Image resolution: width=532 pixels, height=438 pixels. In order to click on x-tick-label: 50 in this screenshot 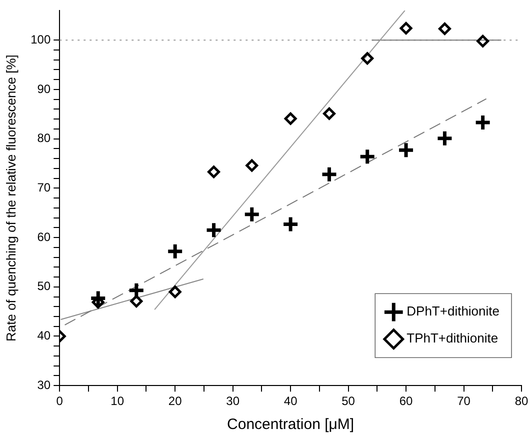, I will do `click(349, 401)`.